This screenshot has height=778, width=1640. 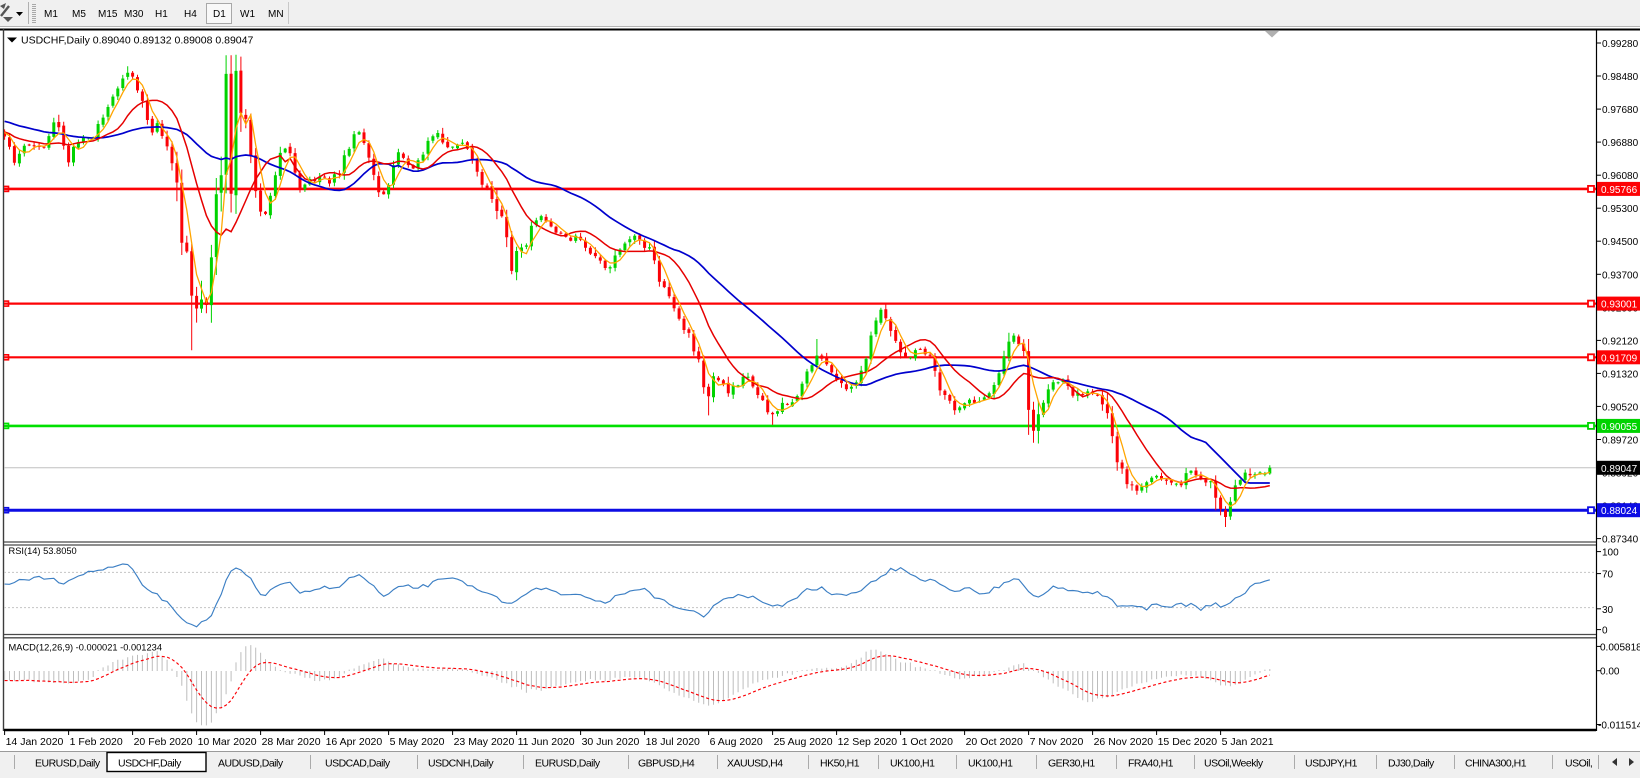 What do you see at coordinates (484, 742) in the screenshot?
I see `svg-text: 23 May 2020` at bounding box center [484, 742].